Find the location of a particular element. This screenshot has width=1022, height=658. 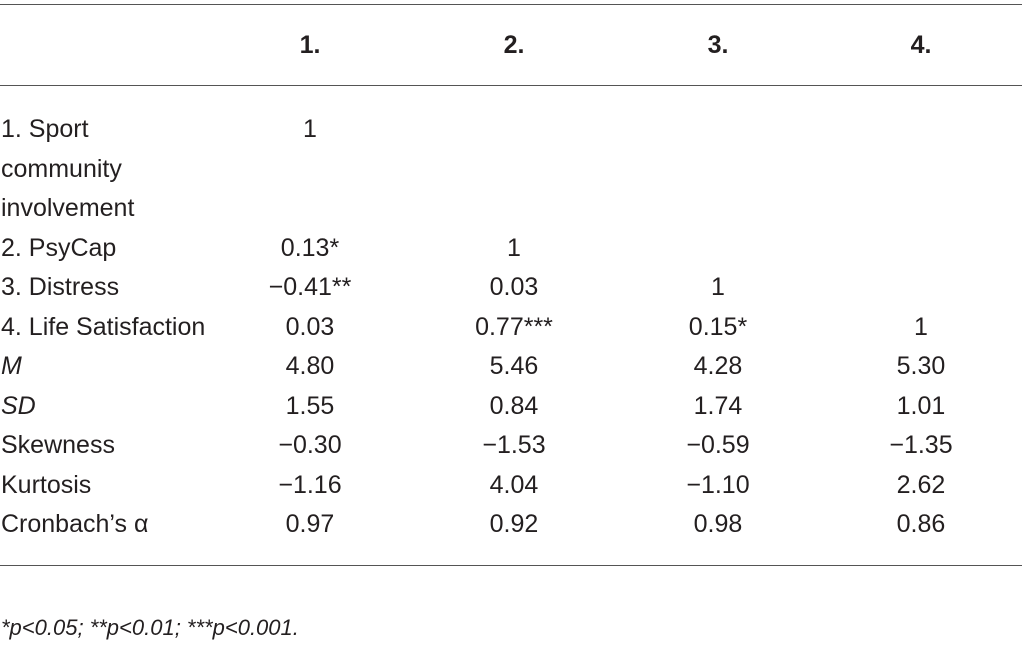

table-row: SD 1.55 0.84 1.74 1.01 is located at coordinates (511, 407).